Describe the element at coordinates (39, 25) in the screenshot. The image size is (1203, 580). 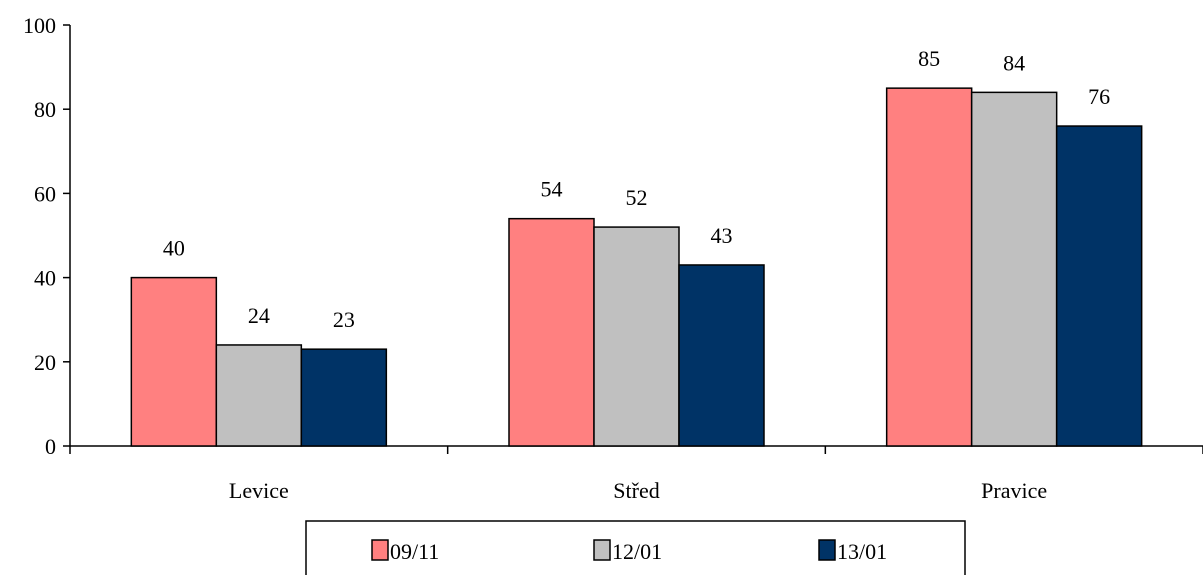
I see `y-tick-label: 100` at that location.